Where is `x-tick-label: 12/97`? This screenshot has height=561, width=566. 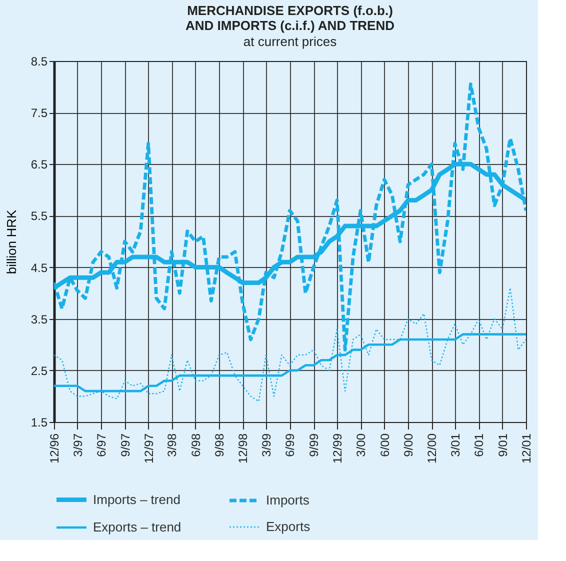 x-tick-label: 12/97 is located at coordinates (149, 448).